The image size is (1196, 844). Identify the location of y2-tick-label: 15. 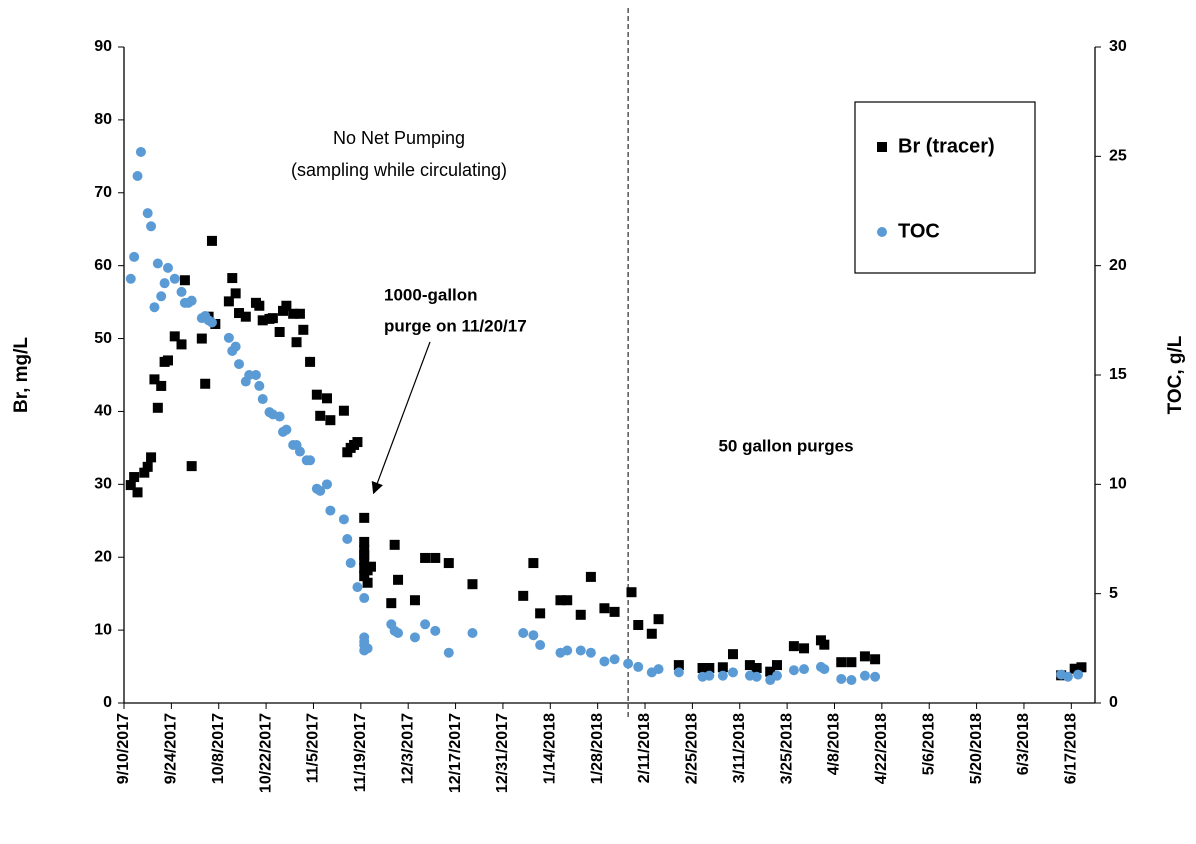
(1118, 374).